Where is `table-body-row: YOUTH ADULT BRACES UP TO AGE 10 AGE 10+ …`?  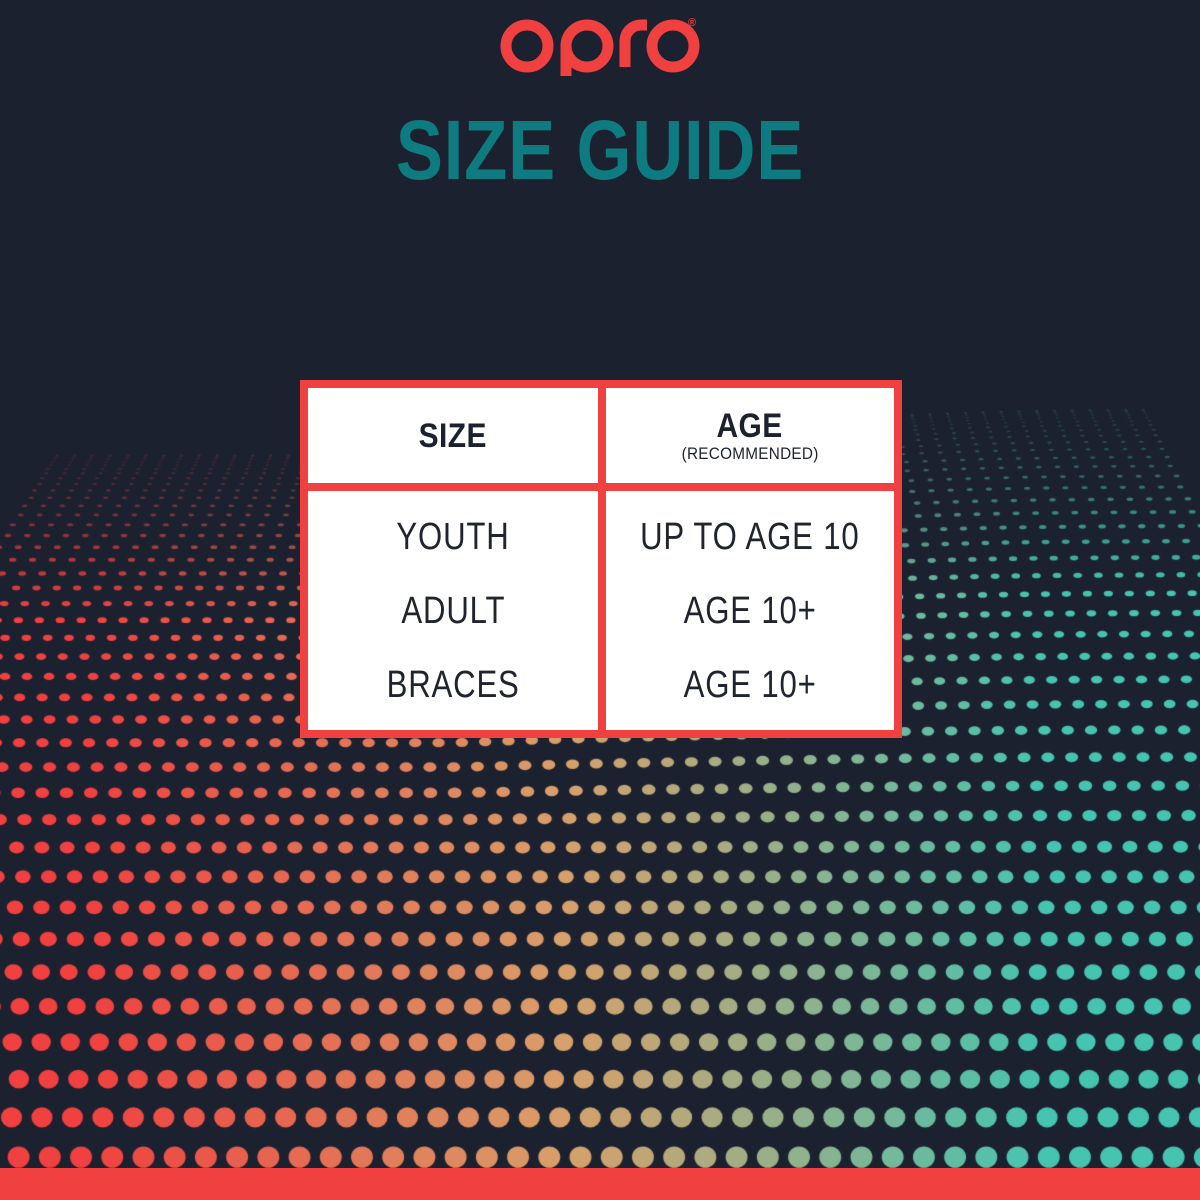
table-body-row: YOUTH ADULT BRACES UP TO AGE 10 AGE 10+ … is located at coordinates (601, 610).